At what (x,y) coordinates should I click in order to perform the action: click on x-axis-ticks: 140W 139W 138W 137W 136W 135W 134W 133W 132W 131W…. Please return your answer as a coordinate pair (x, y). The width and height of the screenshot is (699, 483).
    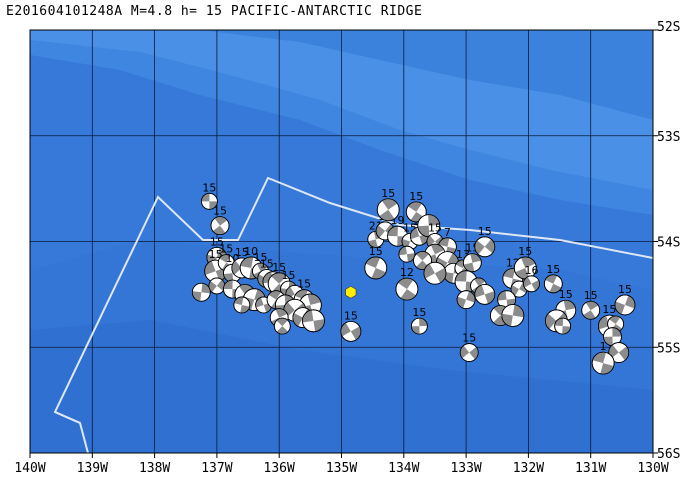
    Looking at the image, I should click on (341, 464).